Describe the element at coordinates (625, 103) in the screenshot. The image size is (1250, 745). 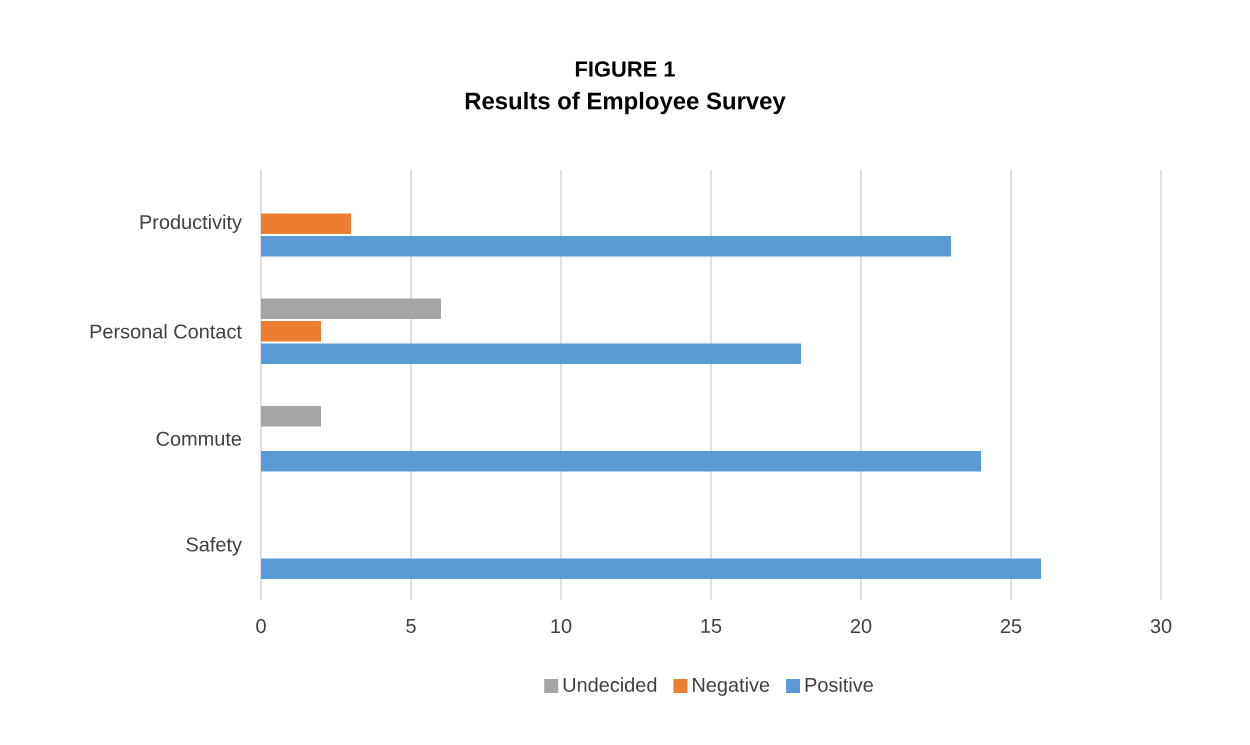
I see `chart-subtitle: Results of Employee Survey` at that location.